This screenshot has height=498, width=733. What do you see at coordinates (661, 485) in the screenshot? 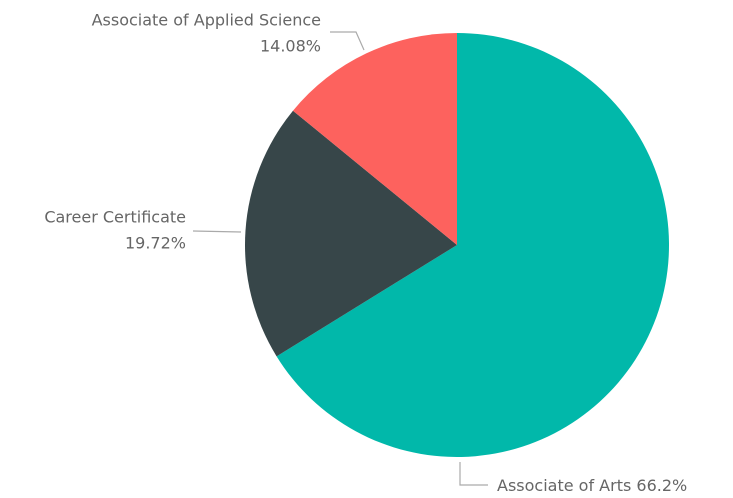
I see `label-value: 66.2%` at bounding box center [661, 485].